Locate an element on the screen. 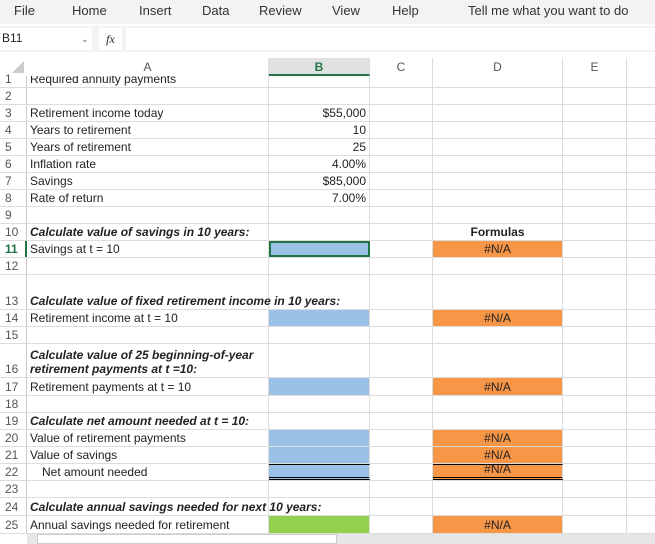 The image size is (655, 544). cell-c25 is located at coordinates (401, 524).